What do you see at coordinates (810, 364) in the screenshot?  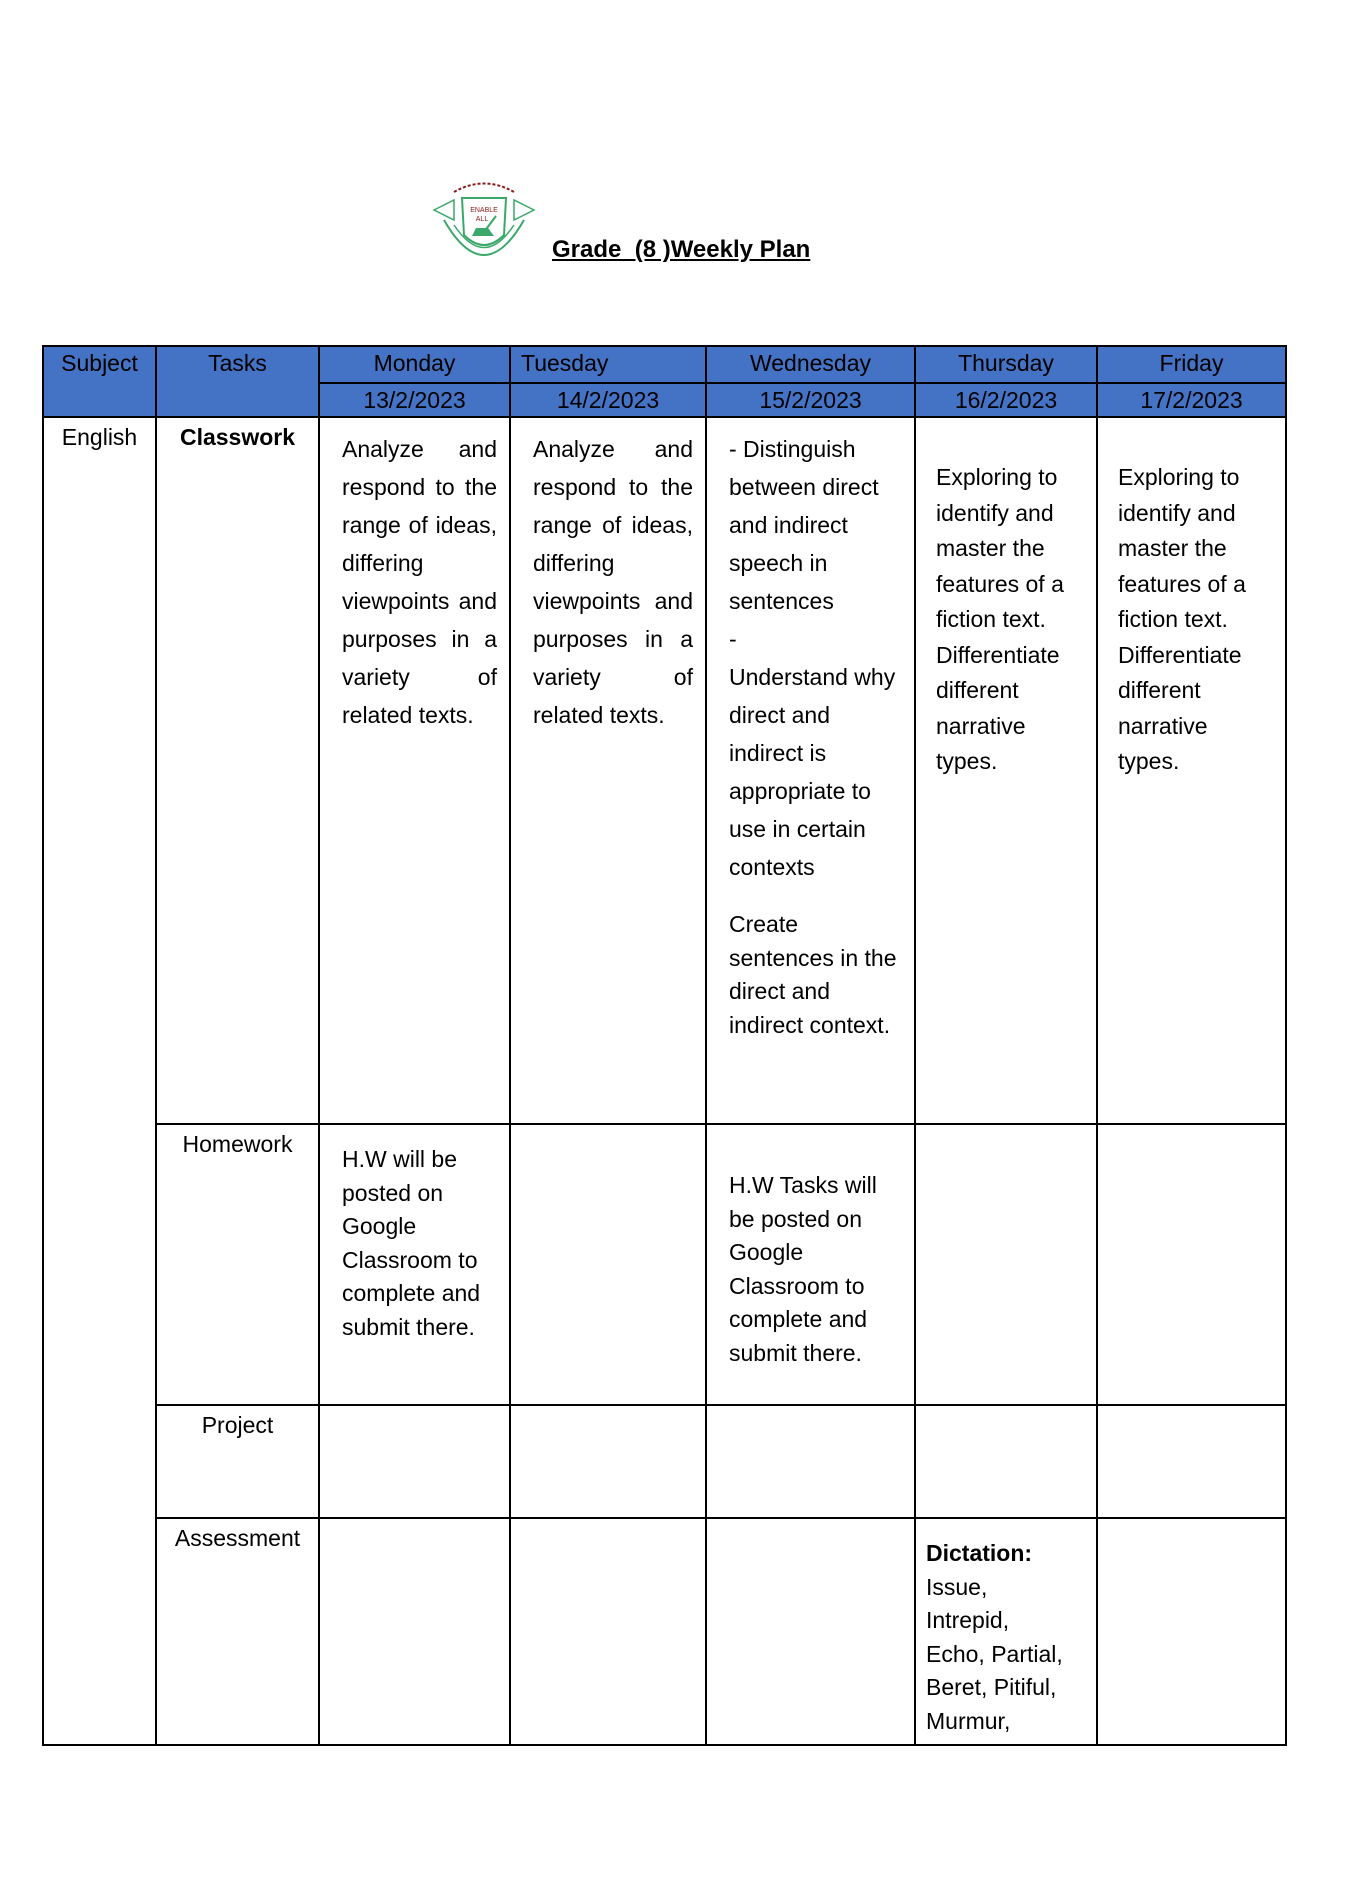 I see `header-wednesday: Wednesday` at bounding box center [810, 364].